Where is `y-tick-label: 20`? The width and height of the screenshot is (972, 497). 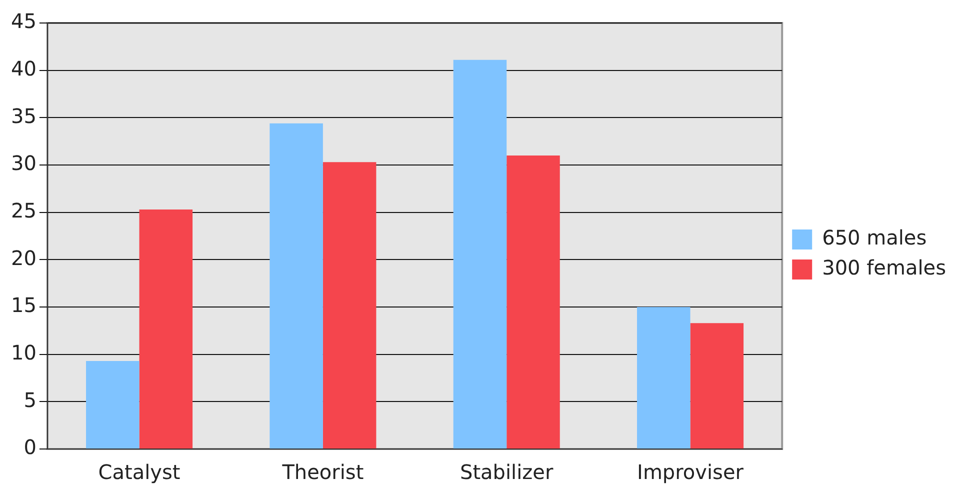 y-tick-label: 20 is located at coordinates (23, 258).